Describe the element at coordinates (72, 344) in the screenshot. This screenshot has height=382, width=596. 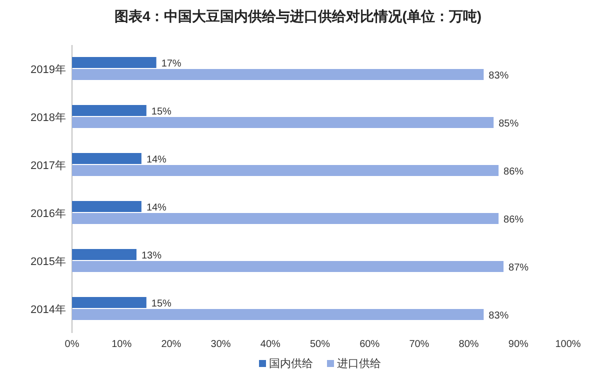
I see `x-tick-label: 0%` at that location.